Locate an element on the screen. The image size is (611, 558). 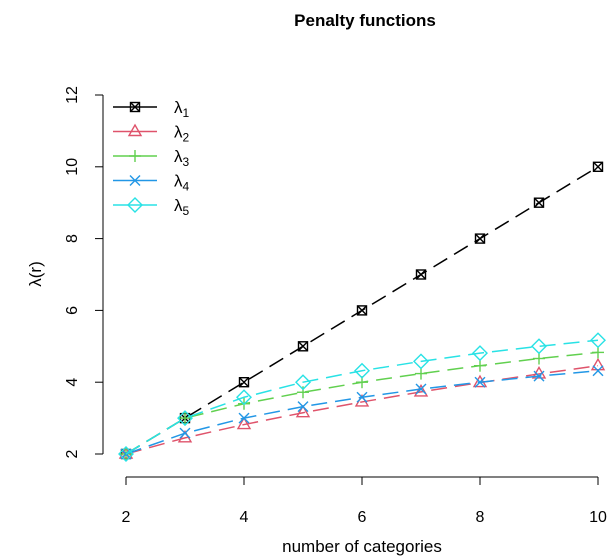
legend-label: λ1 is located at coordinates (182, 109).